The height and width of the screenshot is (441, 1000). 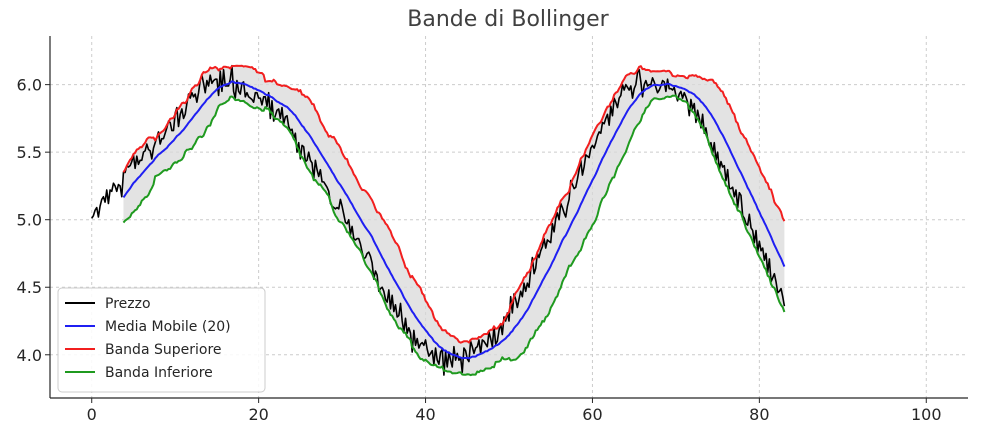 I want to click on legend-label: Banda Superiore, so click(x=163, y=350).